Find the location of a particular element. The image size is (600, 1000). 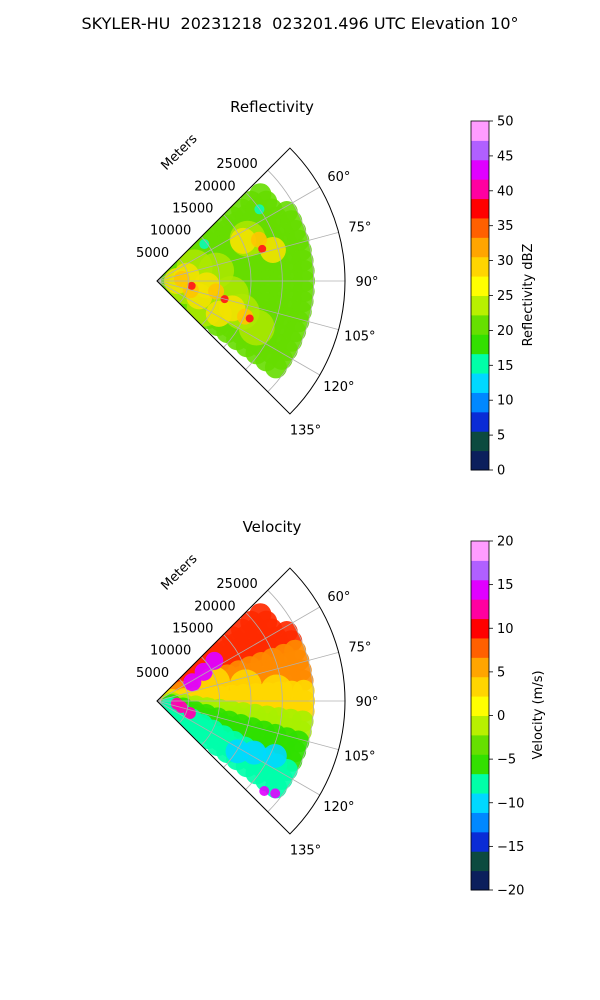

colorbar-tick-label: −15 is located at coordinates (510, 847).